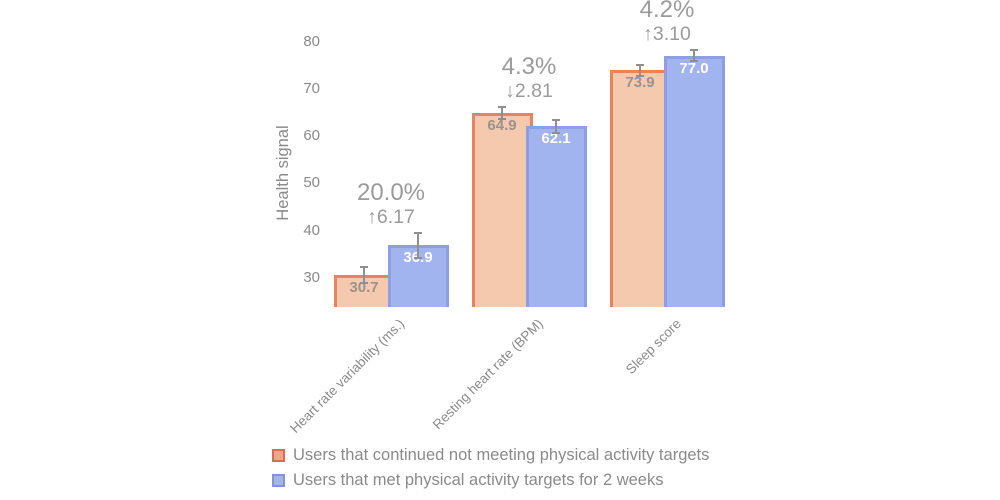  What do you see at coordinates (364, 287) in the screenshot?
I see `bar-value-label: 30.7` at bounding box center [364, 287].